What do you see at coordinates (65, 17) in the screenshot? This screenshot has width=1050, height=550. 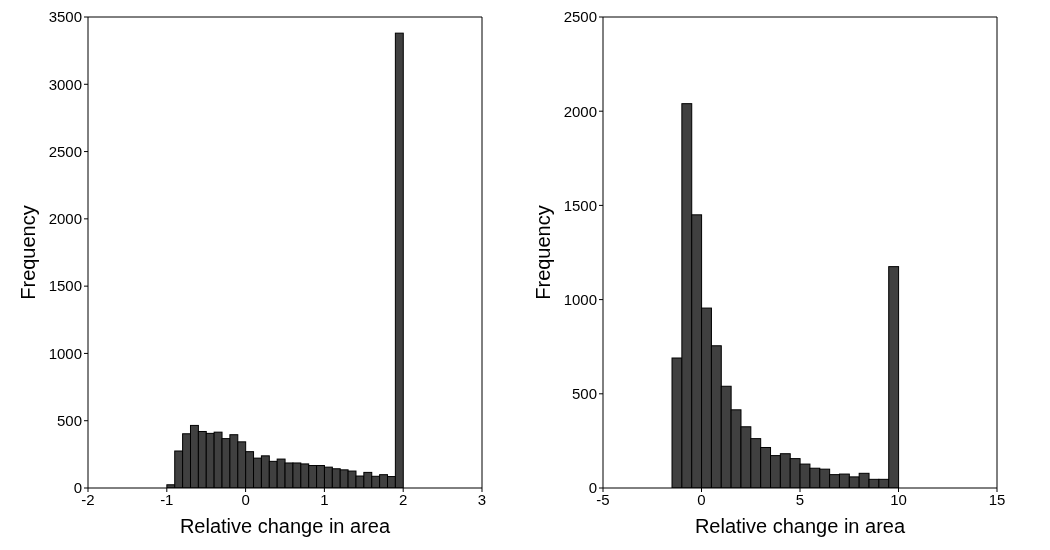 I see `y-tick-label: 3500` at bounding box center [65, 17].